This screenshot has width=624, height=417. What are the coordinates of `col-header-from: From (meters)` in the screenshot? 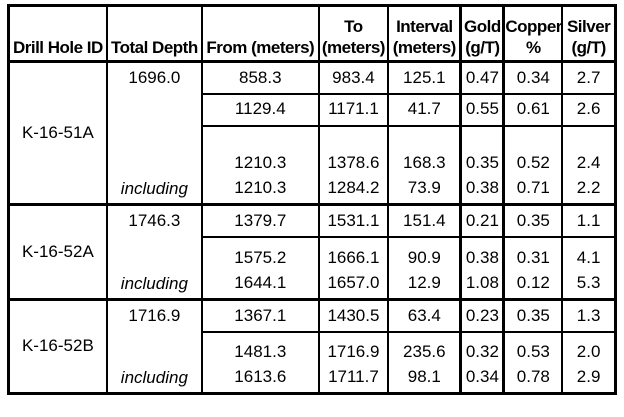 It's located at (259, 34).